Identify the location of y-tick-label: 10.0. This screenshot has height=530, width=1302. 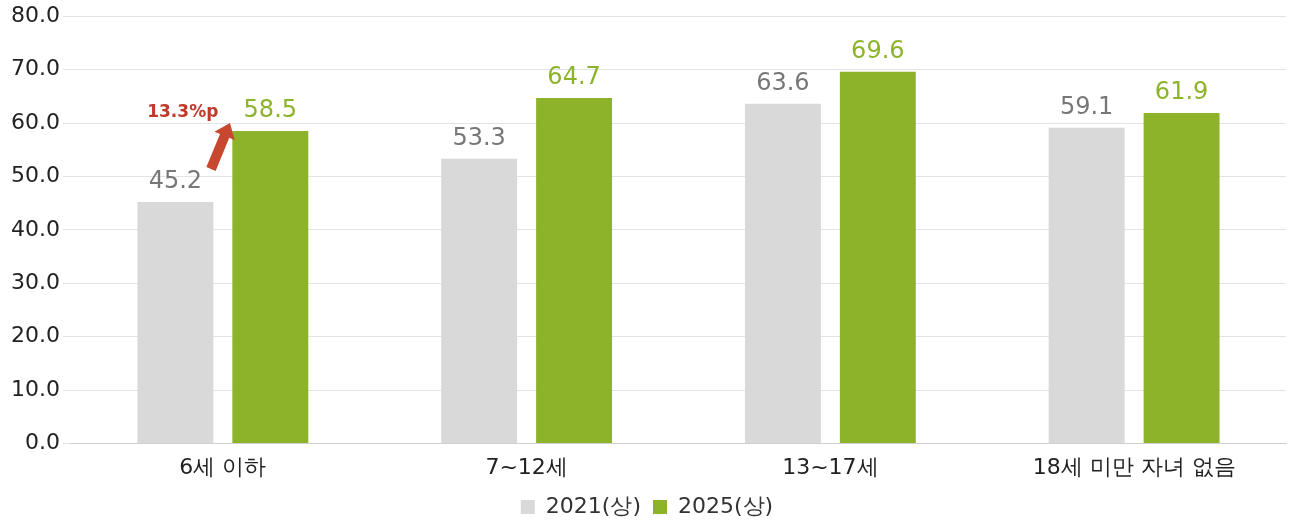
(35, 388).